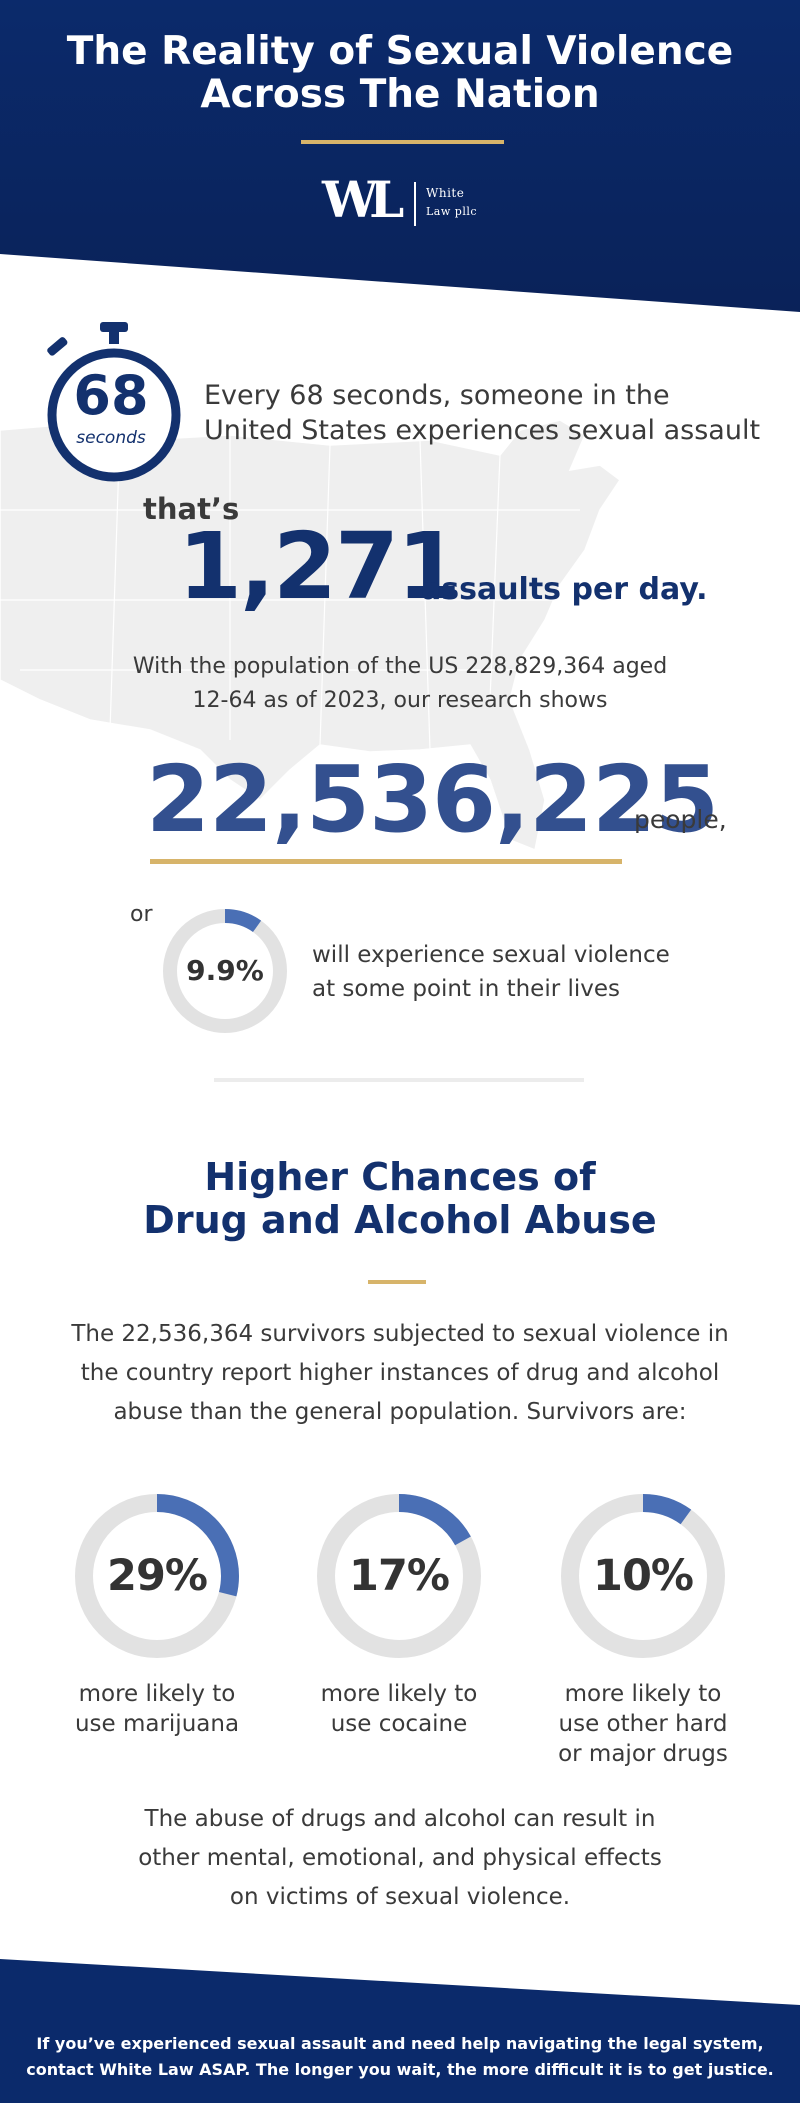  I want to click on white-law-logo-mark: WL, so click(363, 199).